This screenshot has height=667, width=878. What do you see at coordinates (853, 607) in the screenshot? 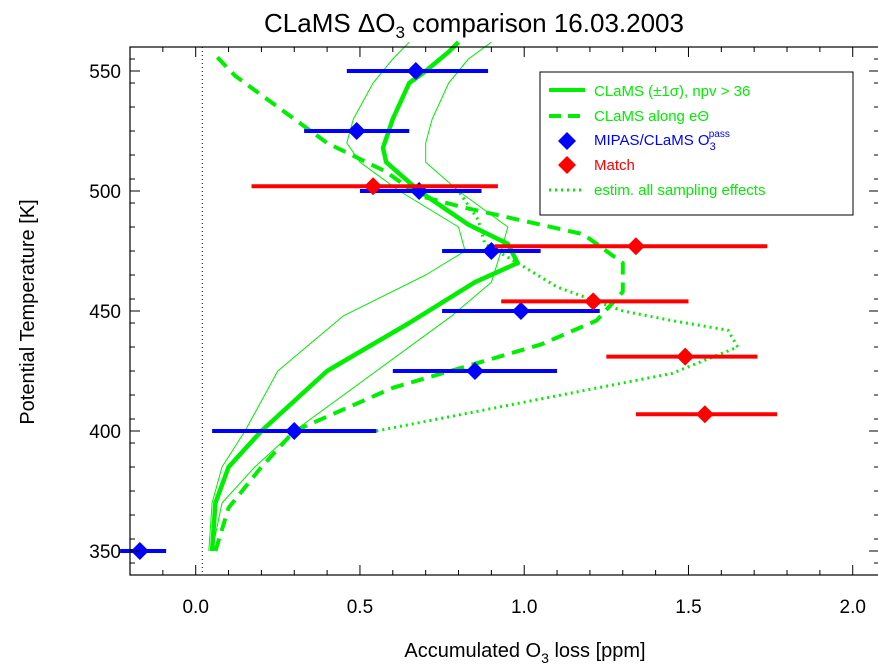
I see `x-tick-label-4: 2.0` at bounding box center [853, 607].